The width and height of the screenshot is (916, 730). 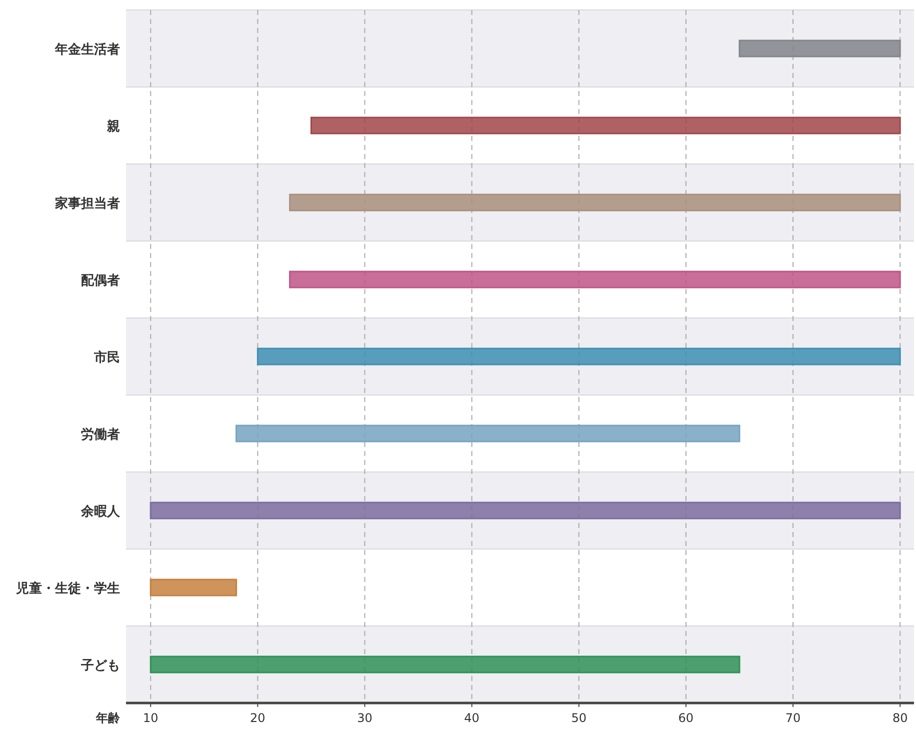 I want to click on y-tick-label: 家事担当者, so click(x=87, y=204).